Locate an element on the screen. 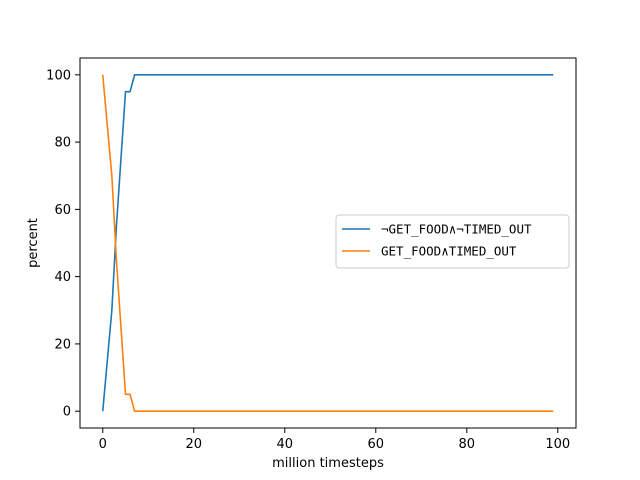  x-axis-ticks: 0 20 40 60 80 100 is located at coordinates (334, 440).